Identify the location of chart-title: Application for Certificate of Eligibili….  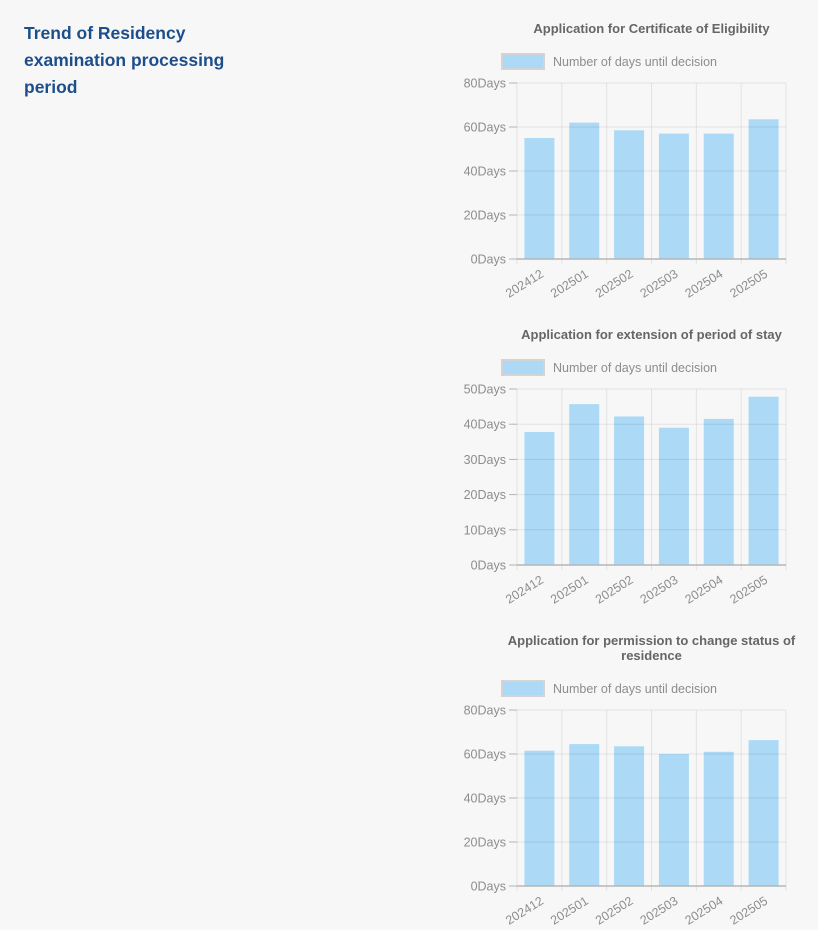
(651, 28).